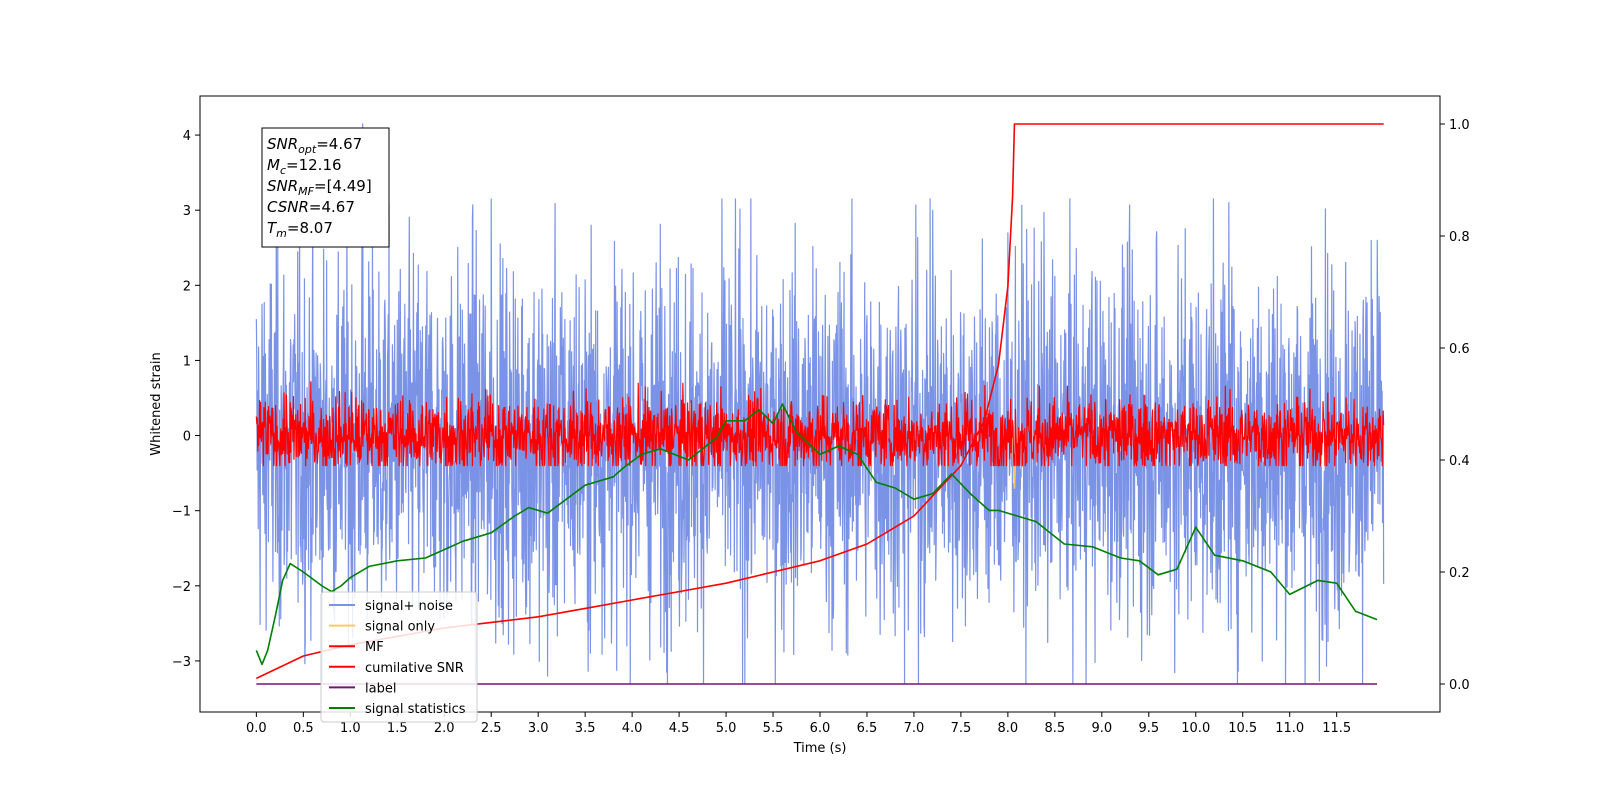 This screenshot has height=800, width=1600. What do you see at coordinates (409, 606) in the screenshot?
I see `legend-label: signal+ noise` at bounding box center [409, 606].